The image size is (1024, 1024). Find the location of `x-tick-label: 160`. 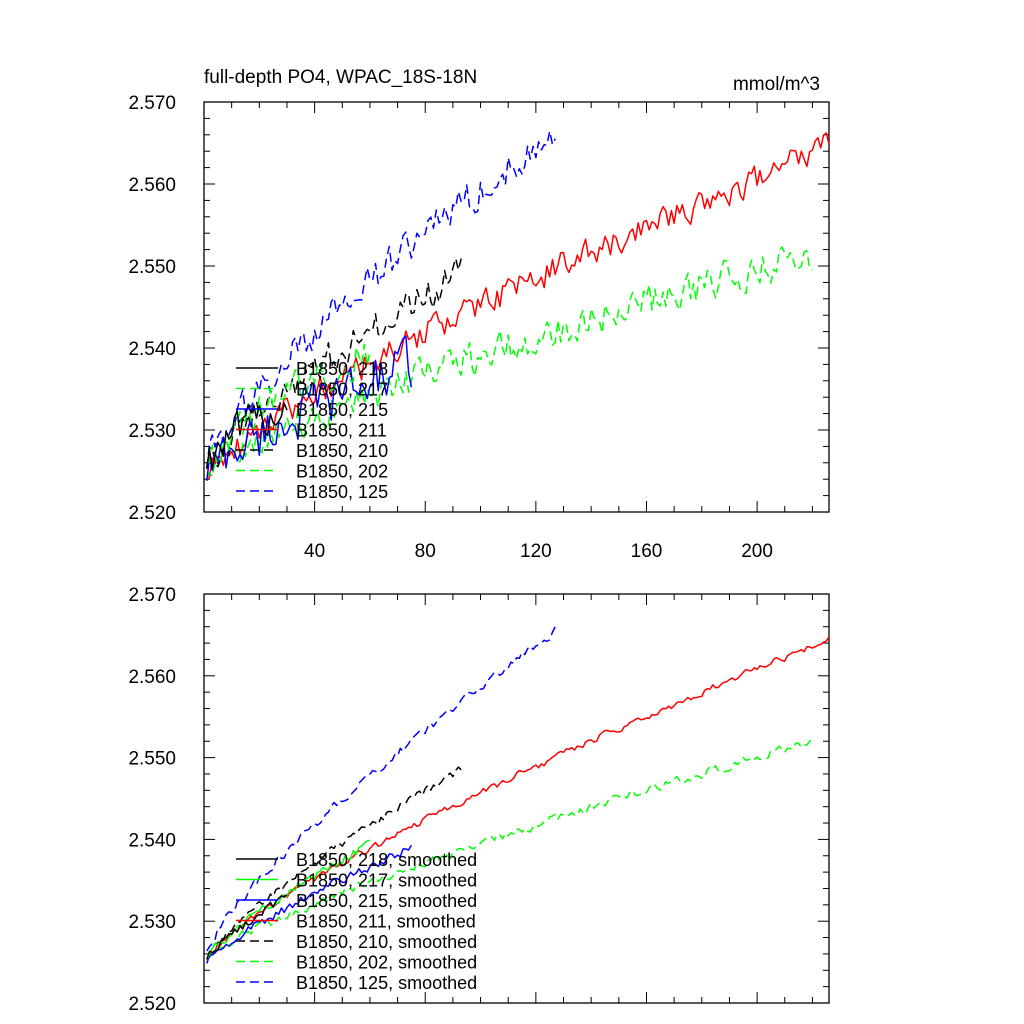

x-tick-label: 160 is located at coordinates (647, 551).